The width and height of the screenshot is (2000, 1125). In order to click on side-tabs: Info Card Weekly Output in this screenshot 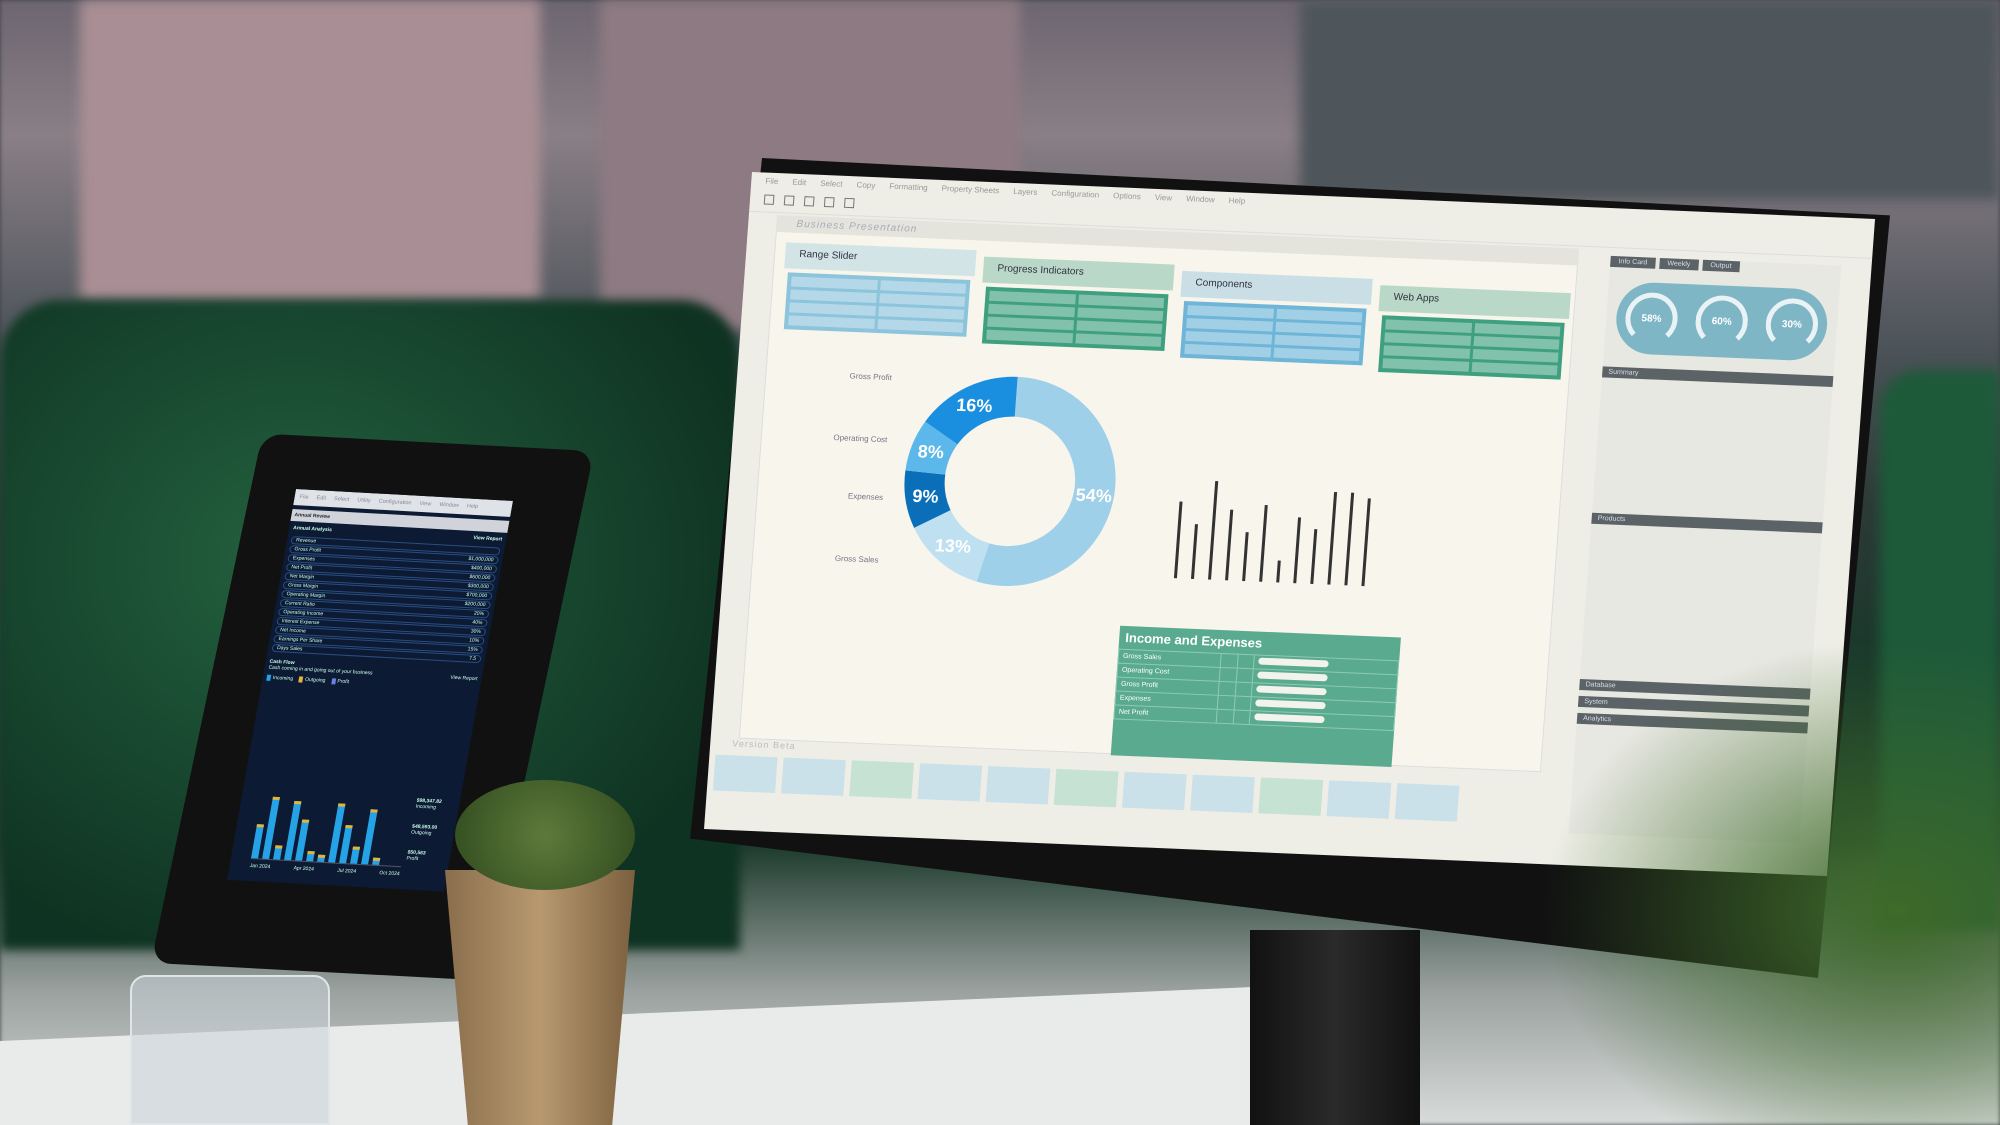, I will do `click(1725, 266)`.